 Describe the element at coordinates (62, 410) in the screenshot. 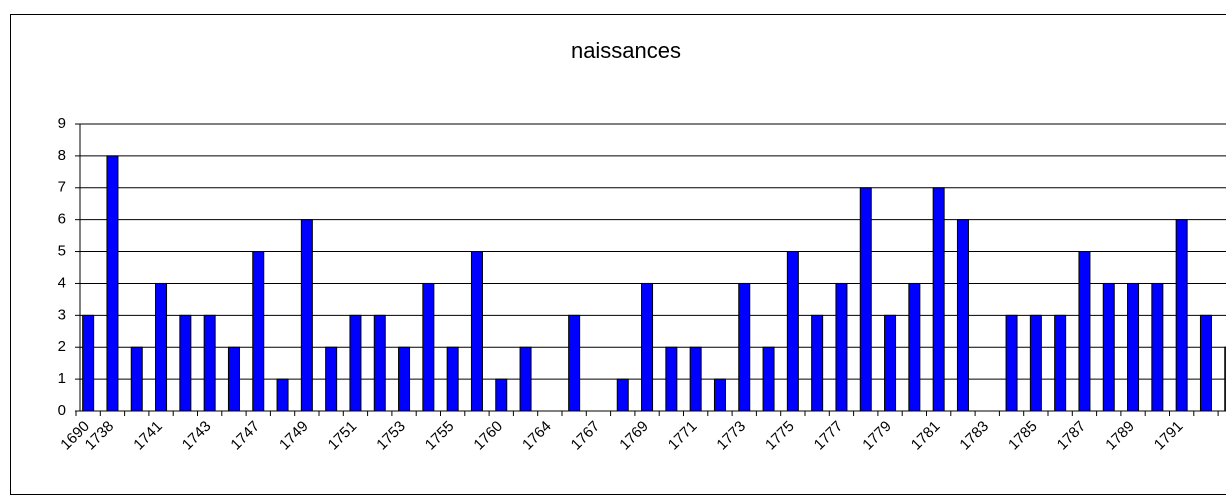

I see `y-tick-label: 0` at that location.